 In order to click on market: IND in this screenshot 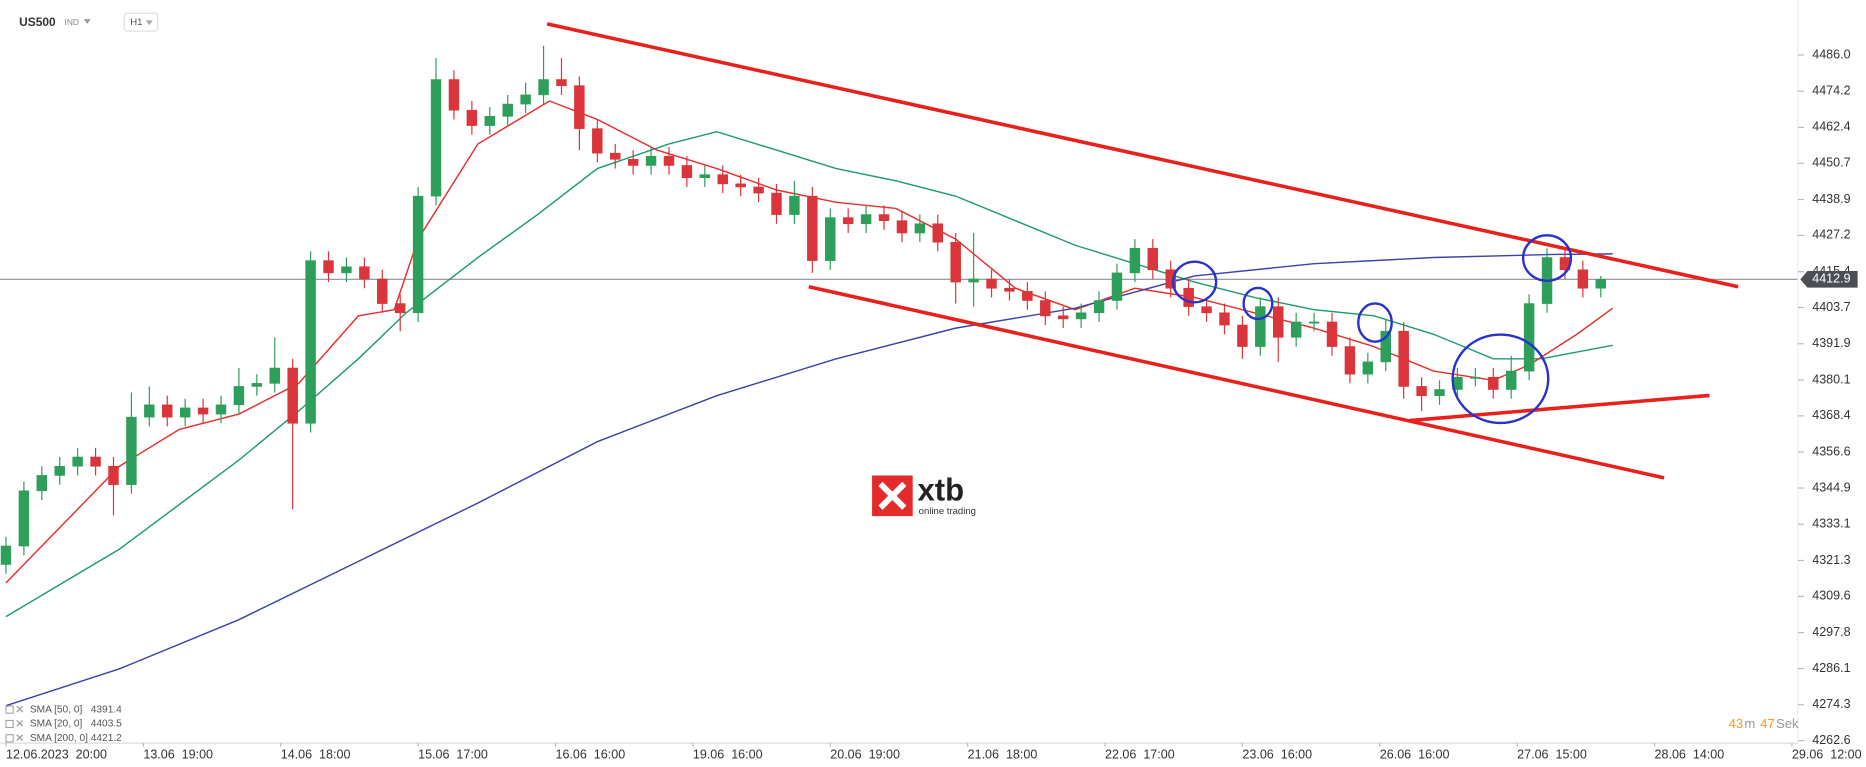, I will do `click(72, 22)`.